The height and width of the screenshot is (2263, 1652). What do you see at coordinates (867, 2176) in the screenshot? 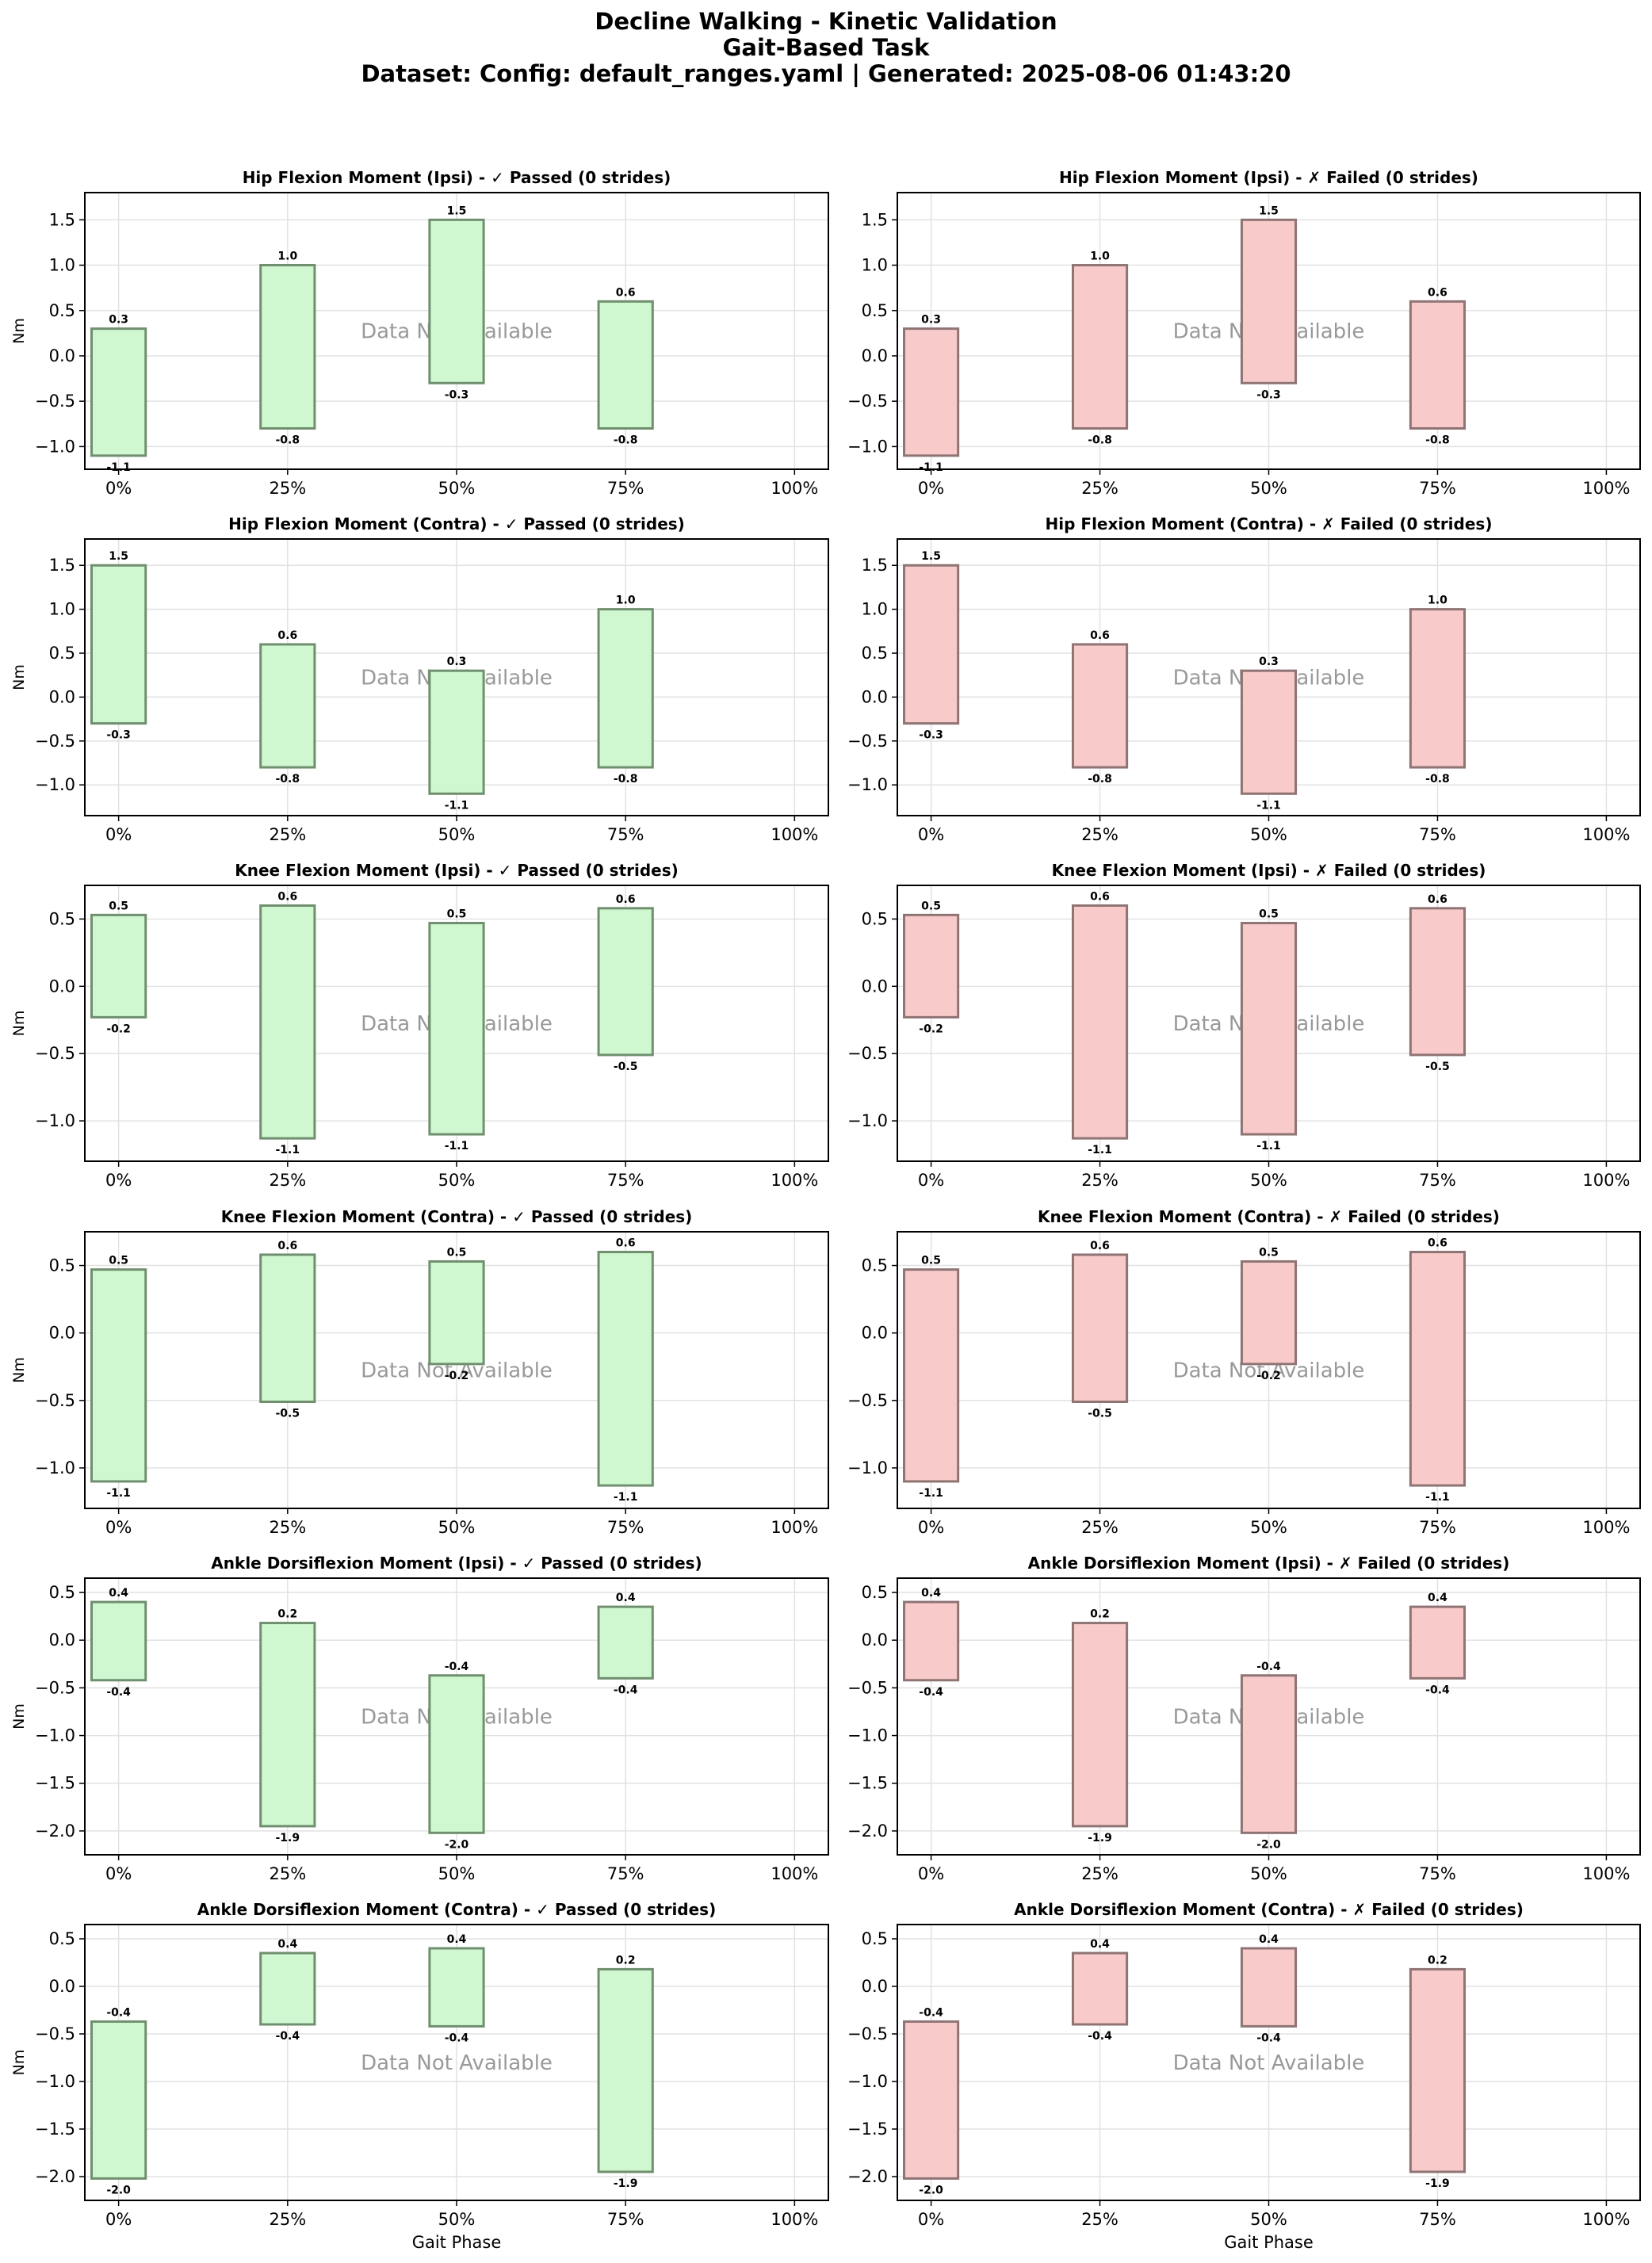
I see `y-tick-label: −2.0` at bounding box center [867, 2176].